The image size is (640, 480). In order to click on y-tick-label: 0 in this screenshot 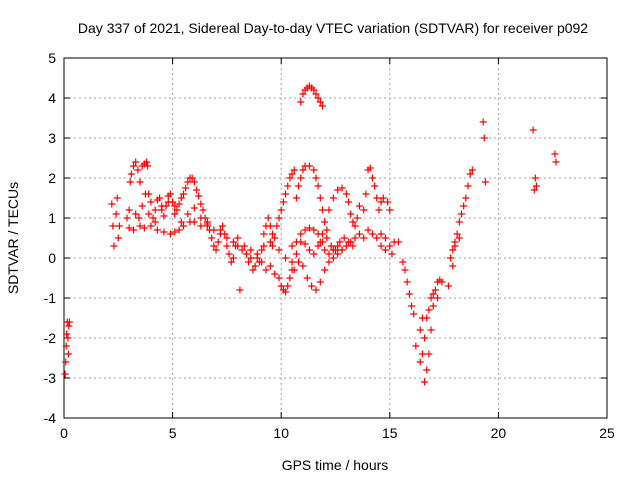, I will do `click(52, 258)`.